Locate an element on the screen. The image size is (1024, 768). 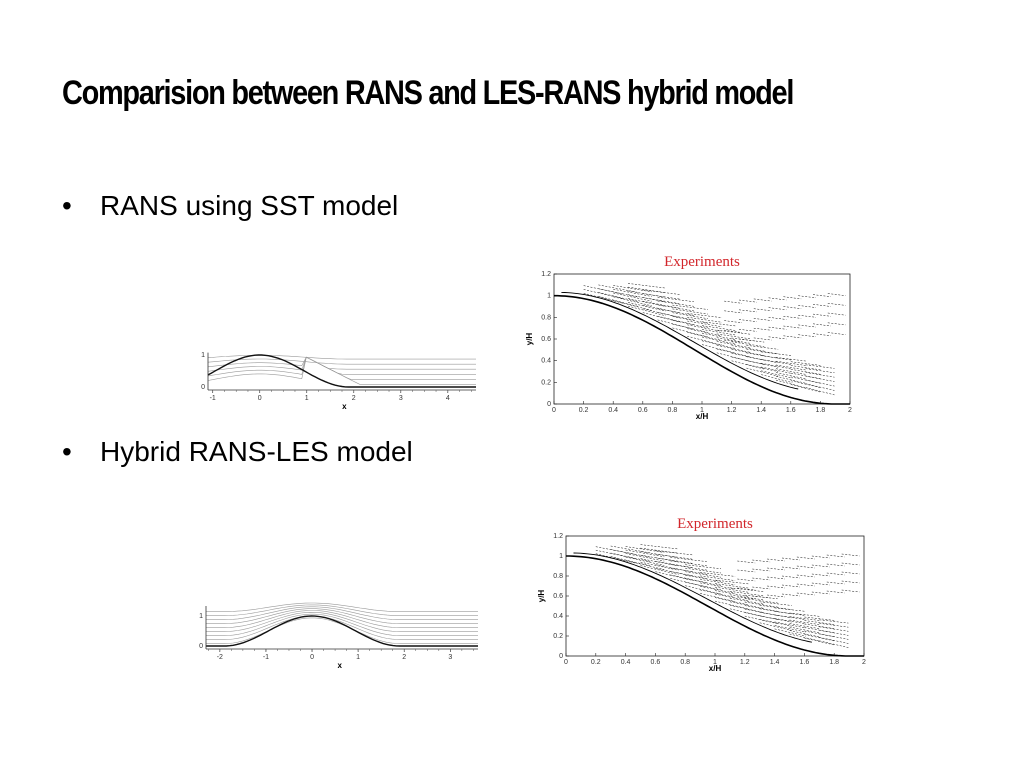
plot-frame is located at coordinates (715, 596).